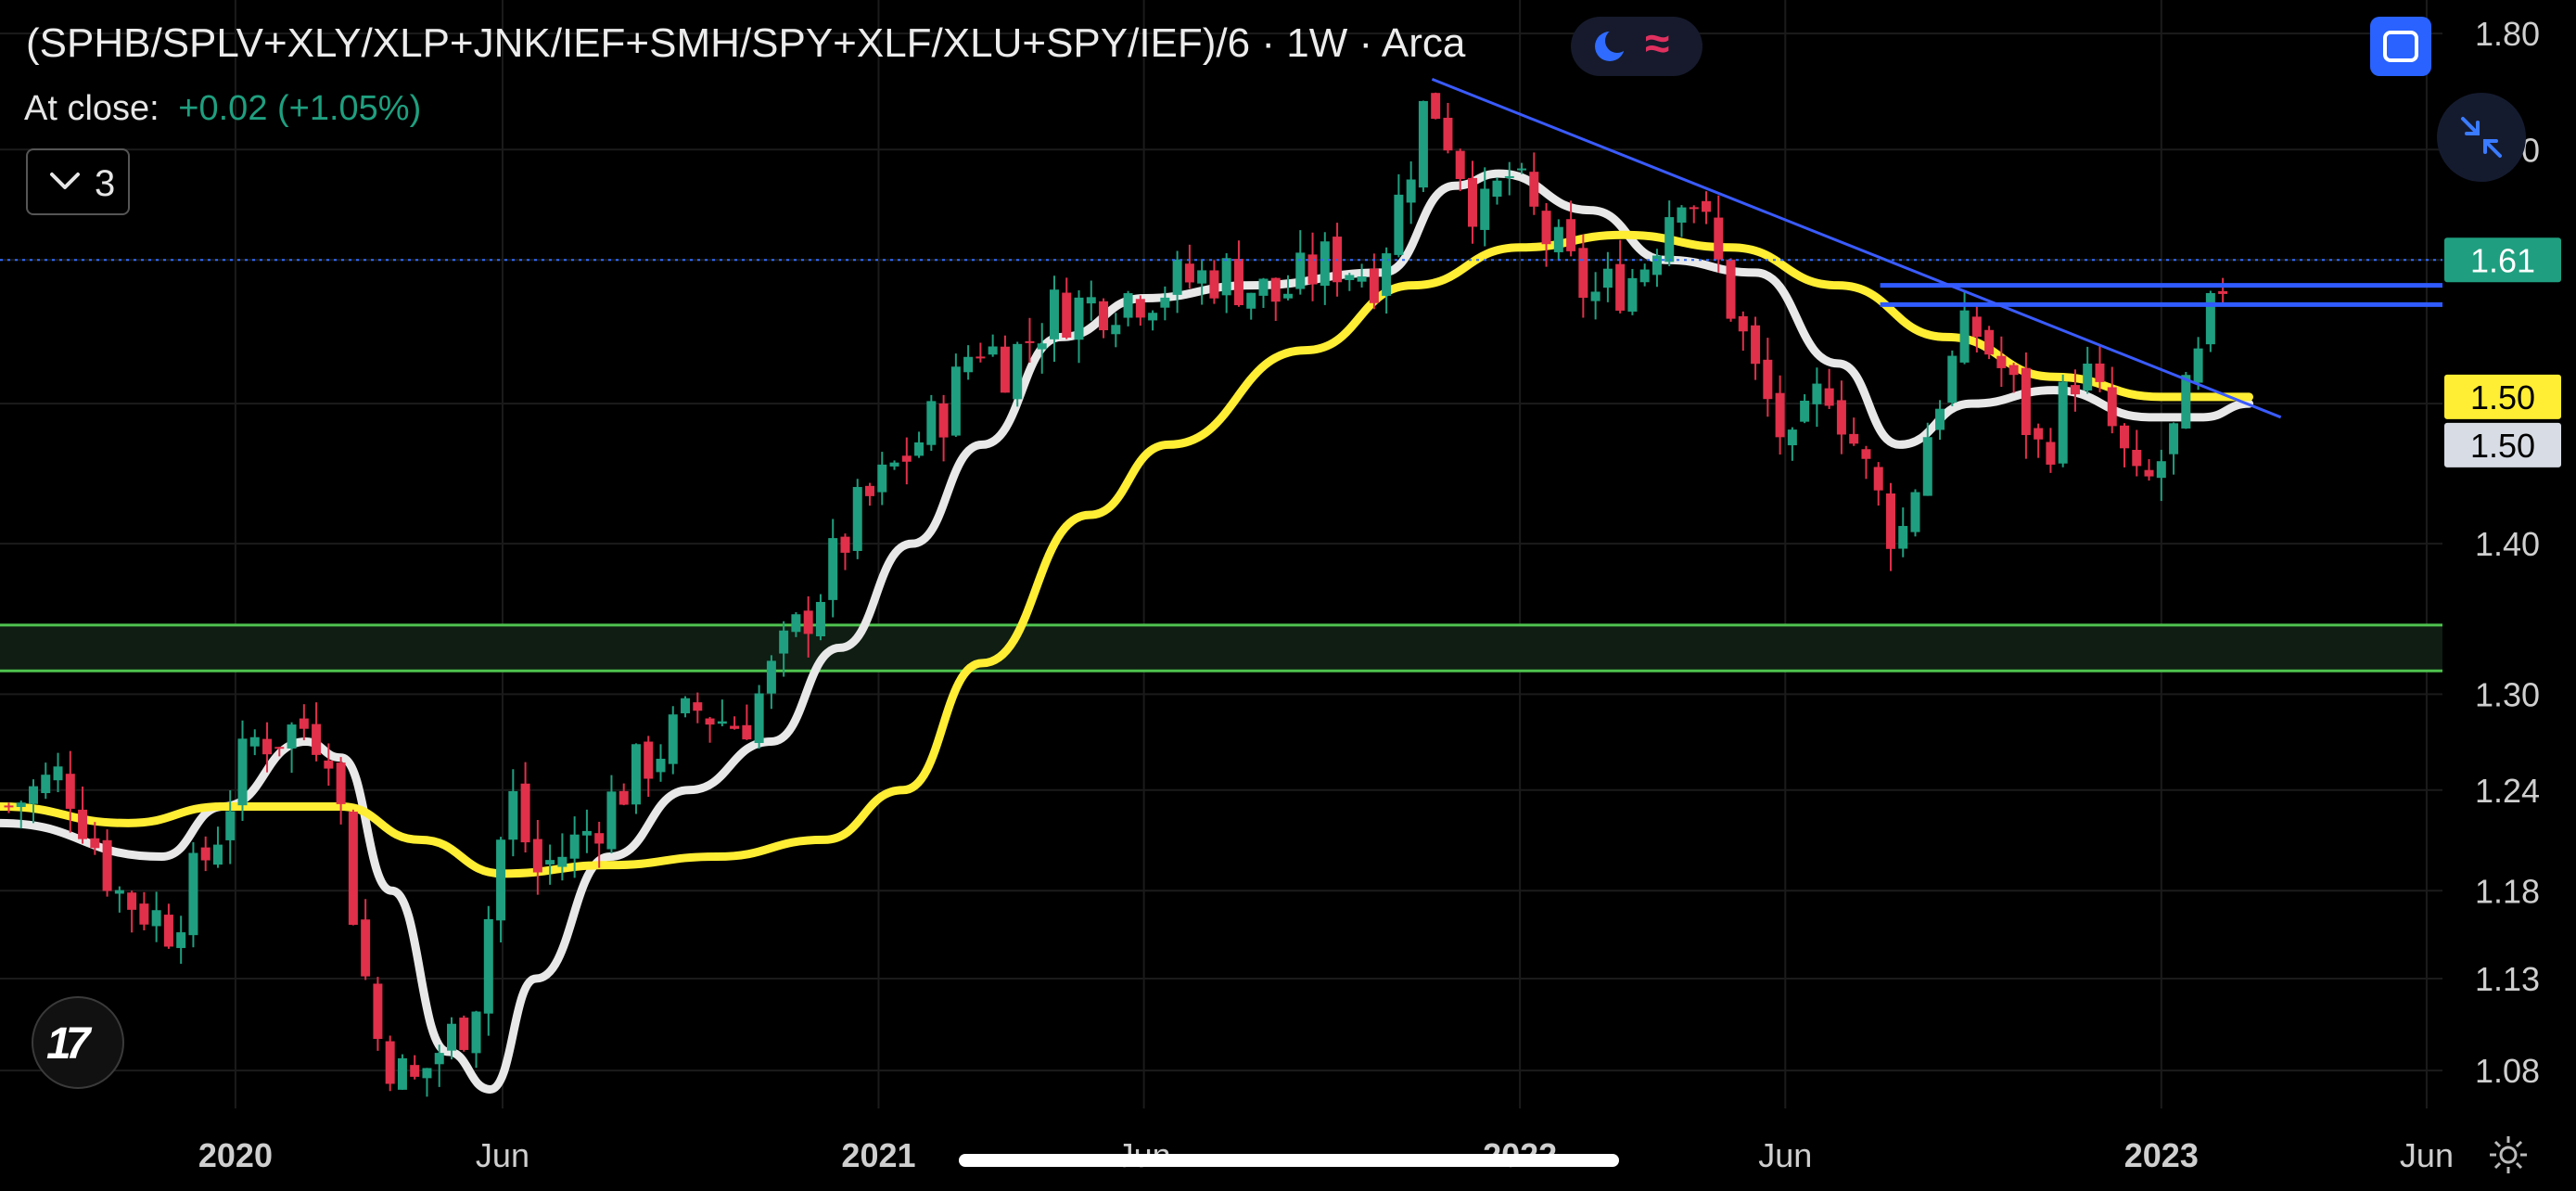 Image resolution: width=2576 pixels, height=1191 pixels. What do you see at coordinates (1658, 44) in the screenshot?
I see `wave-icon: ≈` at bounding box center [1658, 44].